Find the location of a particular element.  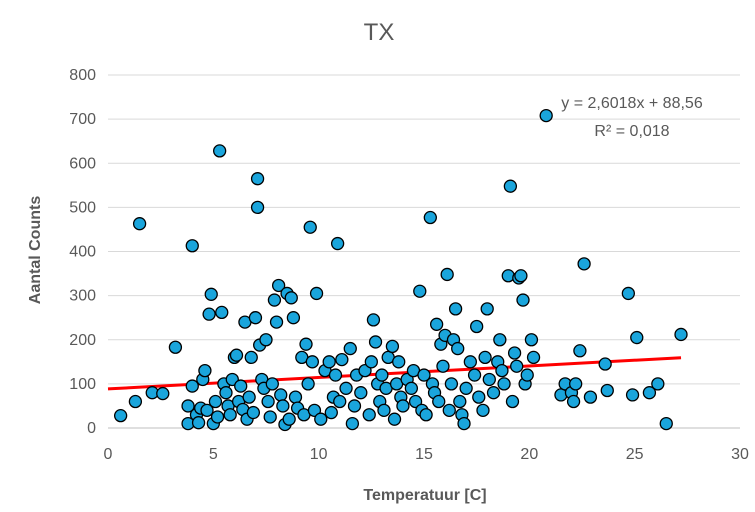

trendline-r-squared: R² = 0,018 is located at coordinates (631, 131).